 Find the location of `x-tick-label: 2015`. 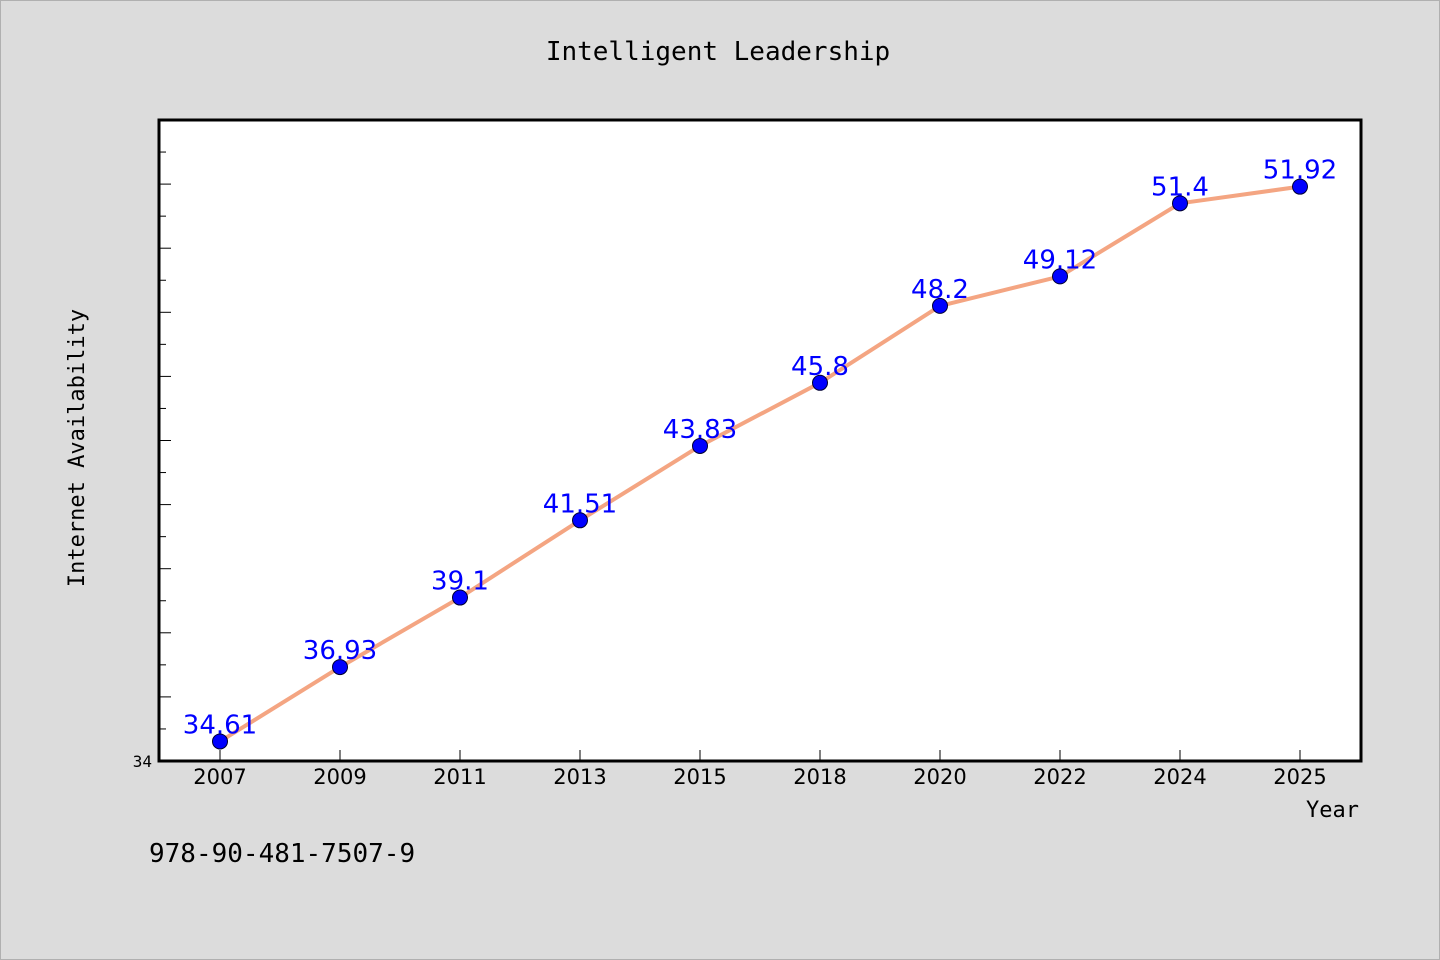

x-tick-label: 2015 is located at coordinates (699, 777).